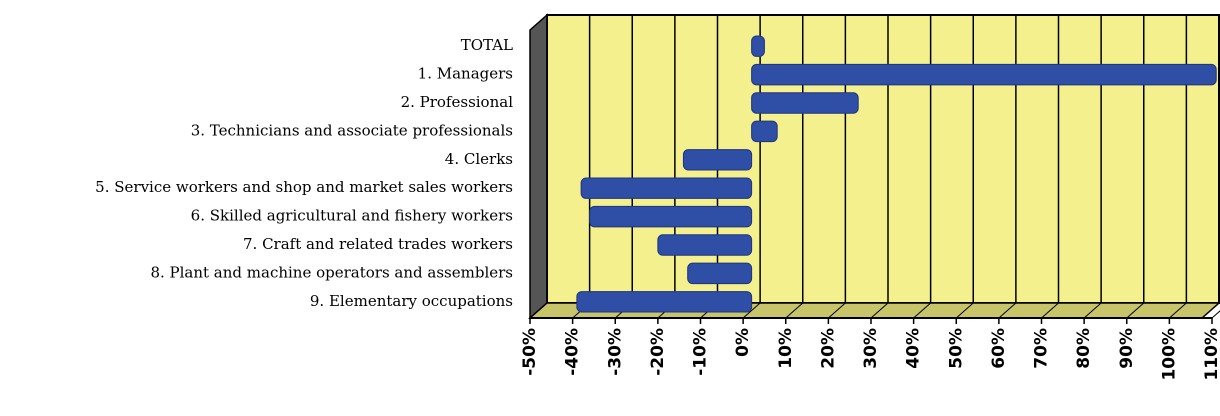 Image resolution: width=1220 pixels, height=416 pixels. I want to click on category-label: 7. Craft and related trades workers, so click(378, 244).